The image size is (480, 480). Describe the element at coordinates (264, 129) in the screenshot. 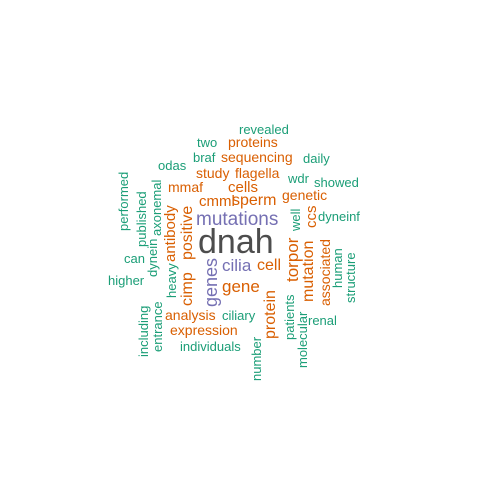

I see `word-revealed: revealed` at that location.